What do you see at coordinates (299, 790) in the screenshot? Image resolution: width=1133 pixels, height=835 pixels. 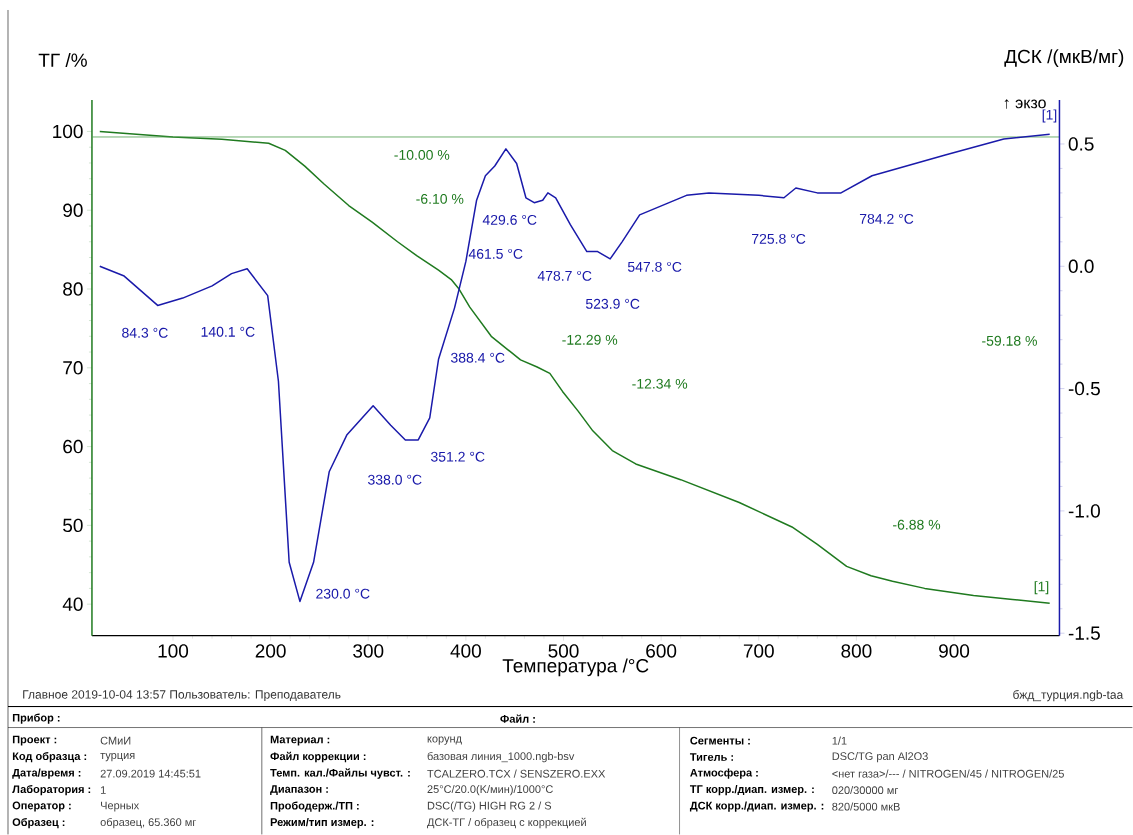 I see `text: Диапазон :` at bounding box center [299, 790].